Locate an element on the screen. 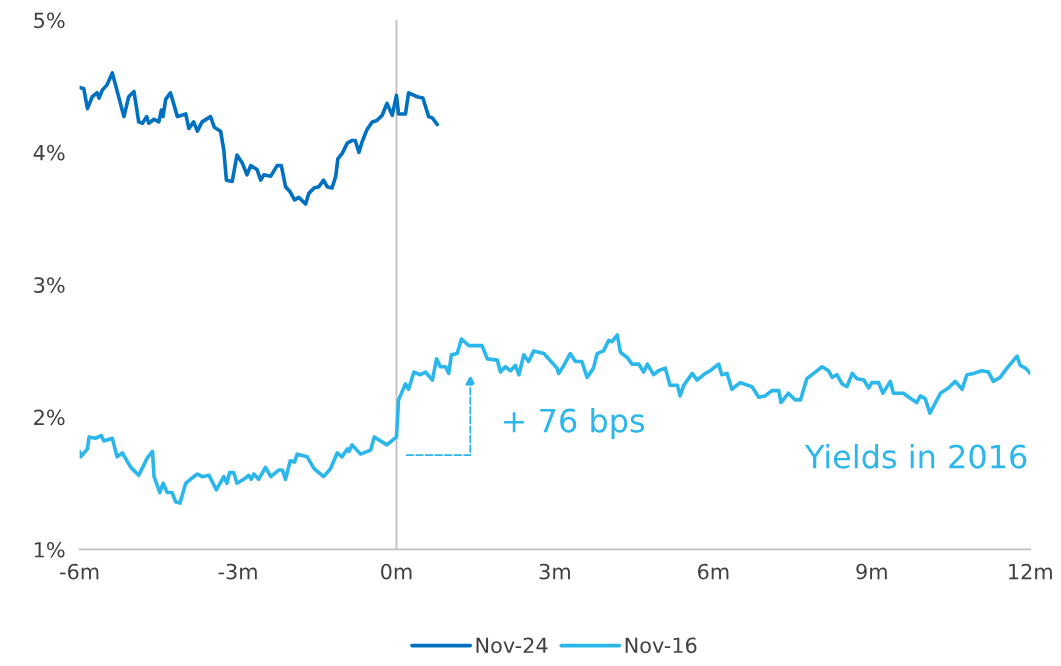 This screenshot has height=666, width=1061. x-tick-label: -6m is located at coordinates (79, 571).